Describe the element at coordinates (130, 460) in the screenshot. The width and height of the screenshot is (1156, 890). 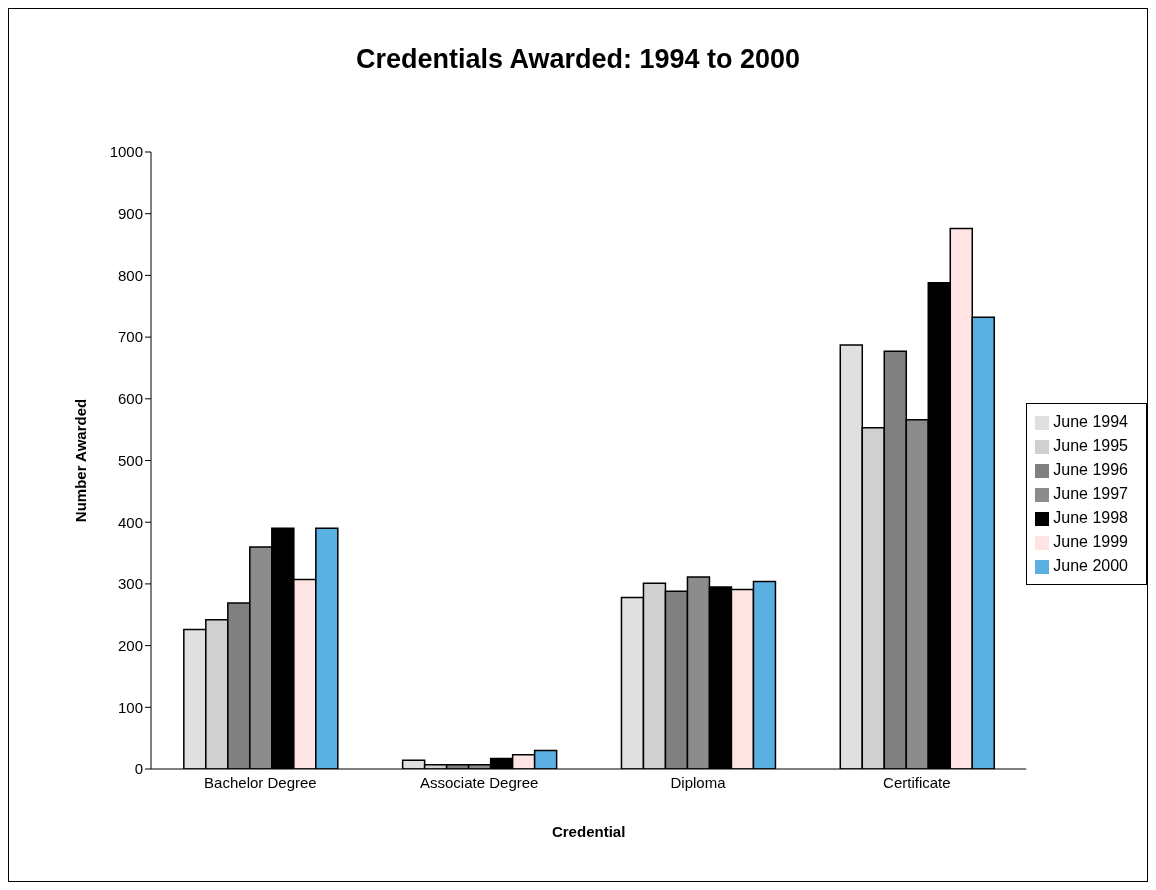
I see `y-tick-label: 500` at that location.